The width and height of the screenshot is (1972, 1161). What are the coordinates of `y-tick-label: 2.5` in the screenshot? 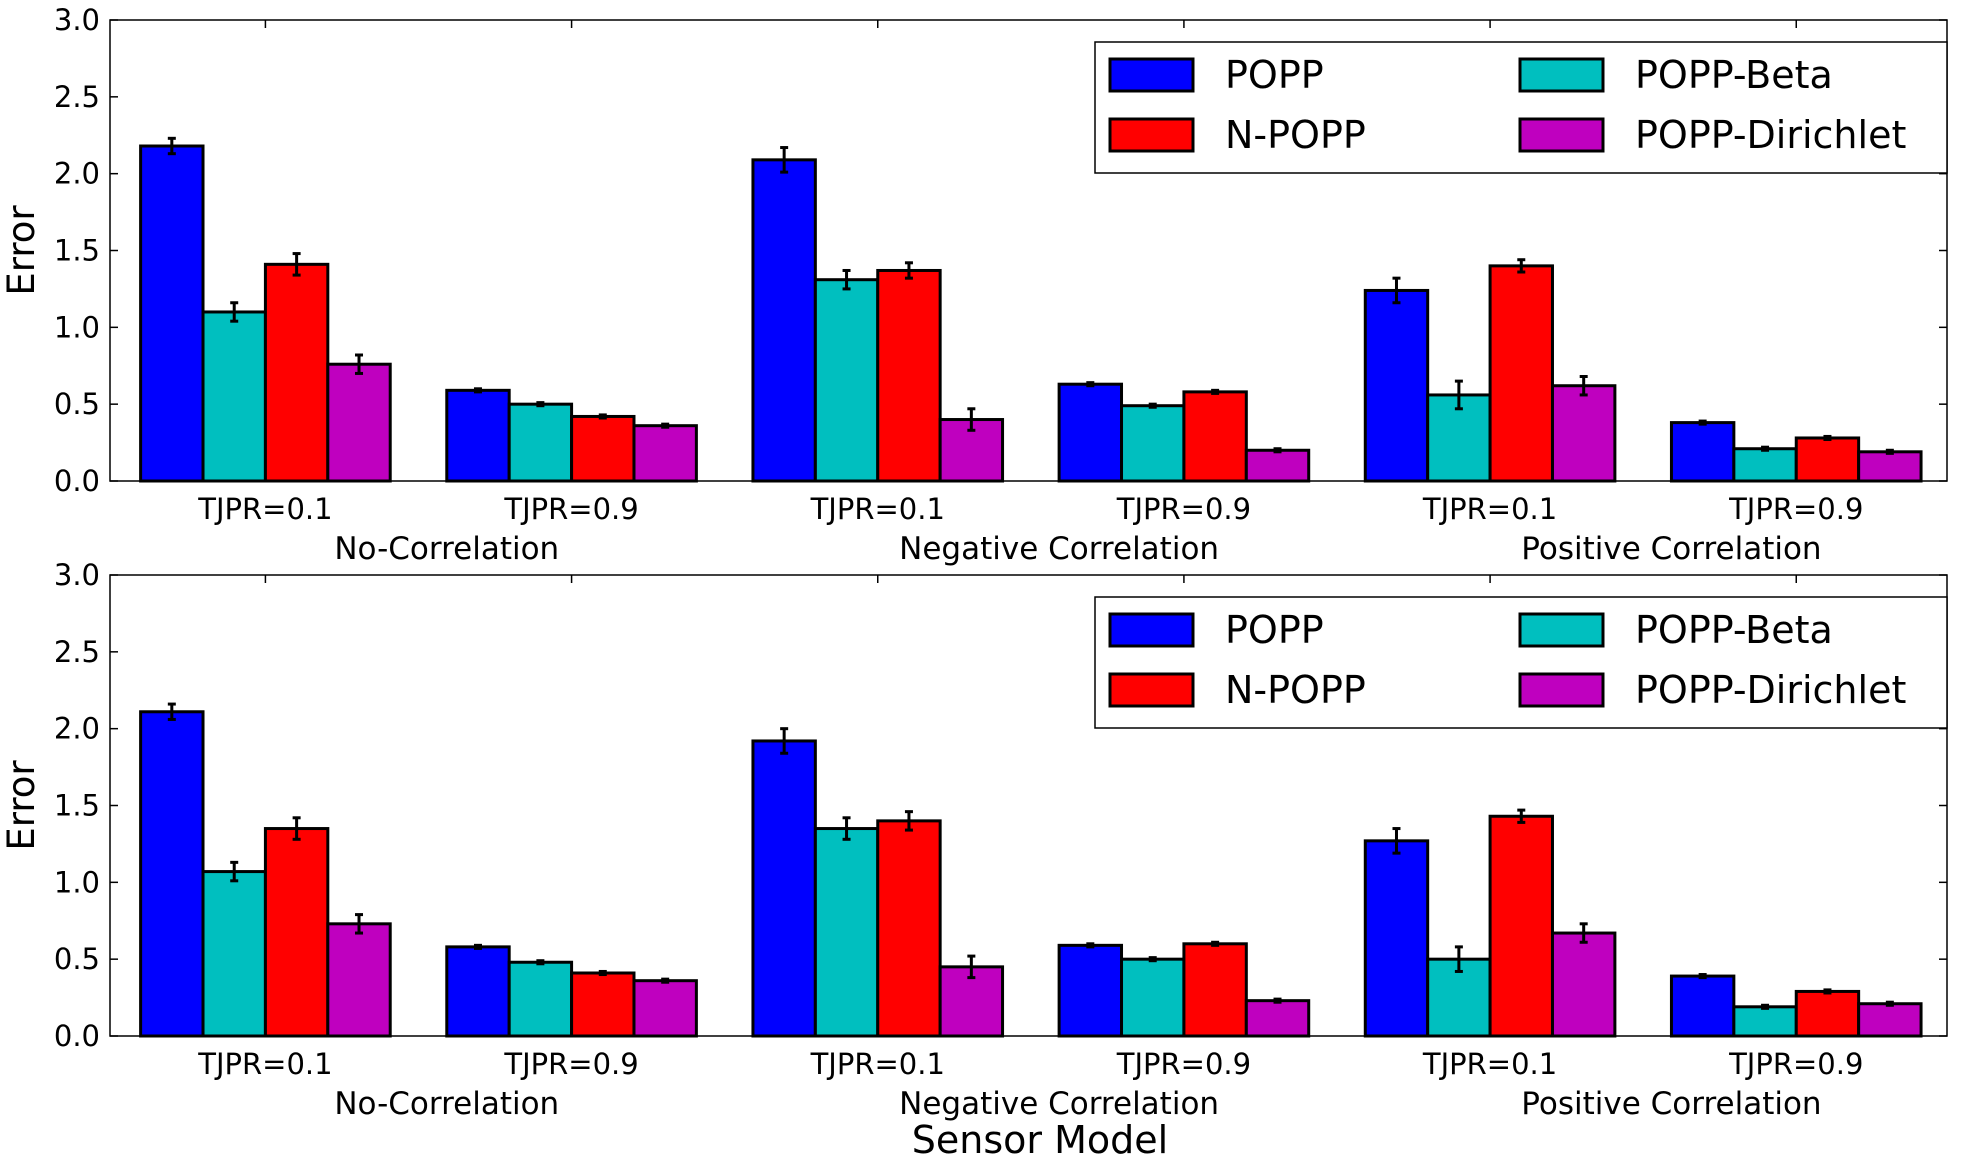 It's located at (77, 97).